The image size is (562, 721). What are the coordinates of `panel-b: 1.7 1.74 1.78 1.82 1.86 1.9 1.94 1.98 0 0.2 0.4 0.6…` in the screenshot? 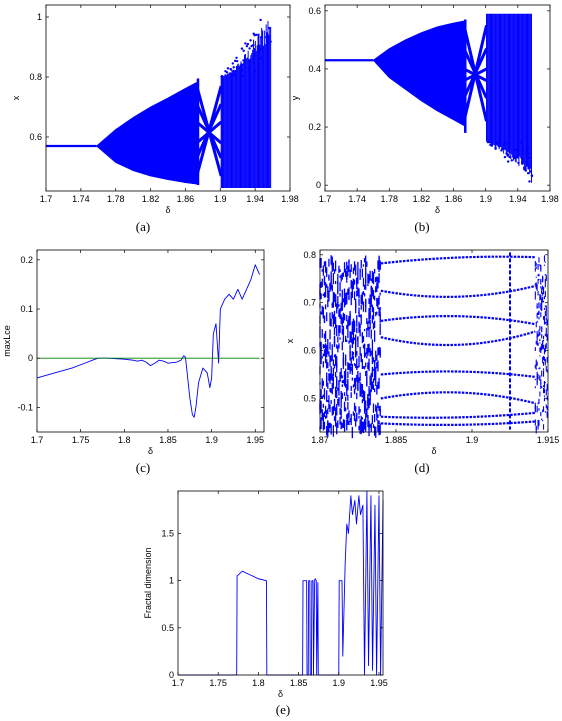 It's located at (424, 109).